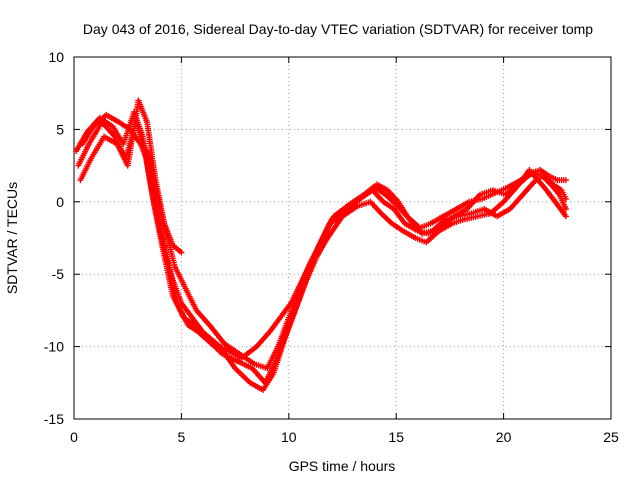 Image resolution: width=640 pixels, height=480 pixels. I want to click on x-axis-label: GPS time / hours, so click(342, 466).